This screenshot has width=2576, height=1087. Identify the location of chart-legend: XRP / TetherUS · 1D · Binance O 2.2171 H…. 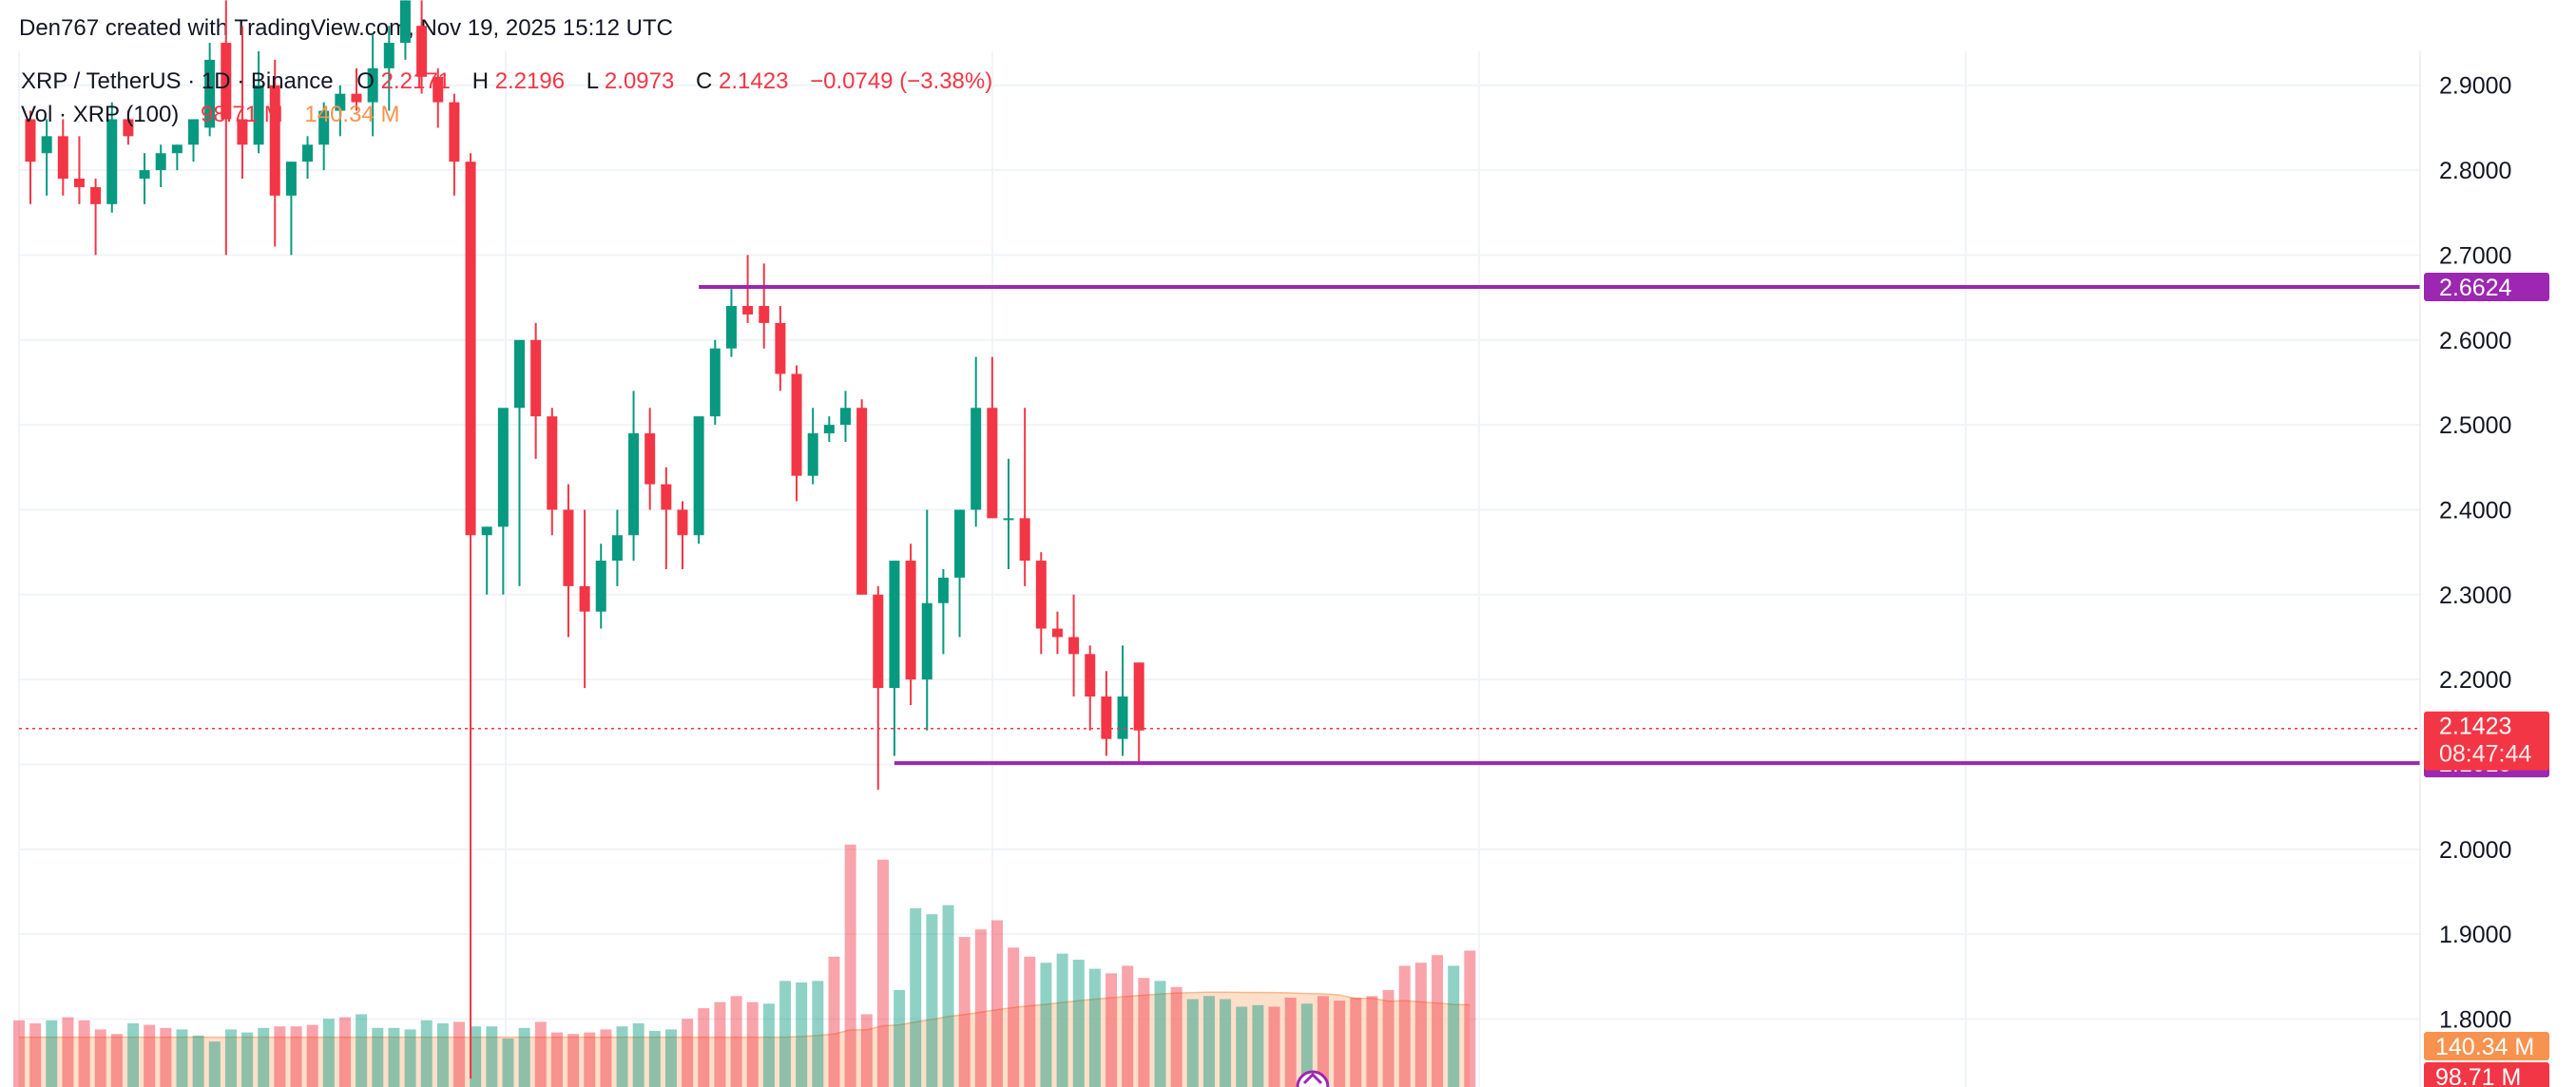
(506, 97).